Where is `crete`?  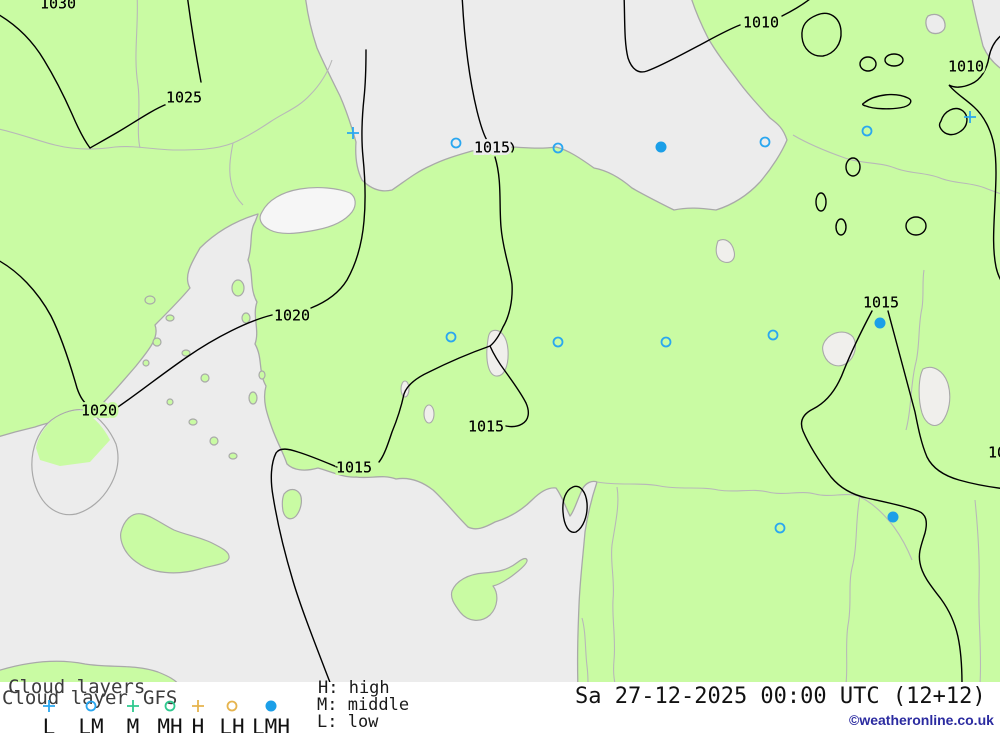 crete is located at coordinates (175, 543).